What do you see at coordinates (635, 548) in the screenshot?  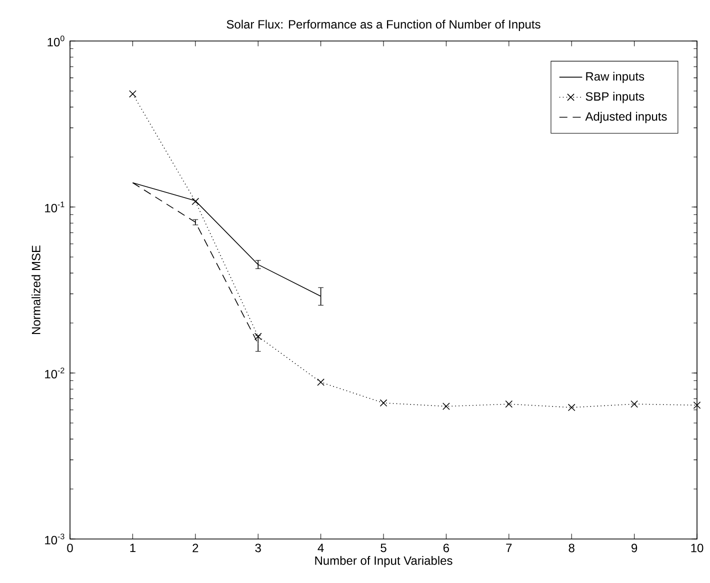 I see `x-tick-label: 9` at bounding box center [635, 548].